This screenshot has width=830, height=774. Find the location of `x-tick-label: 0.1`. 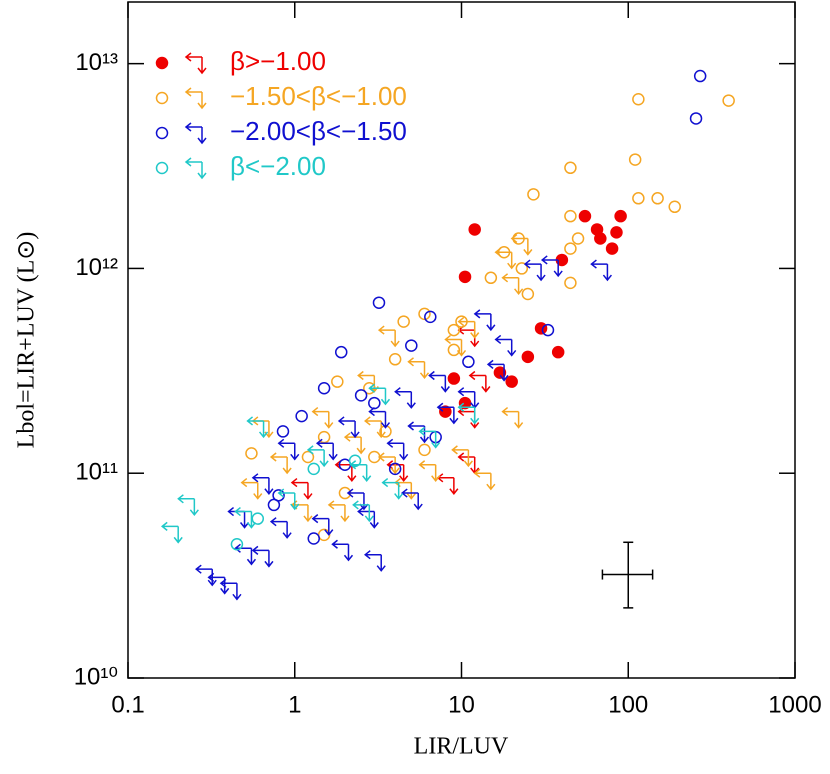

x-tick-label: 0.1 is located at coordinates (127, 704).